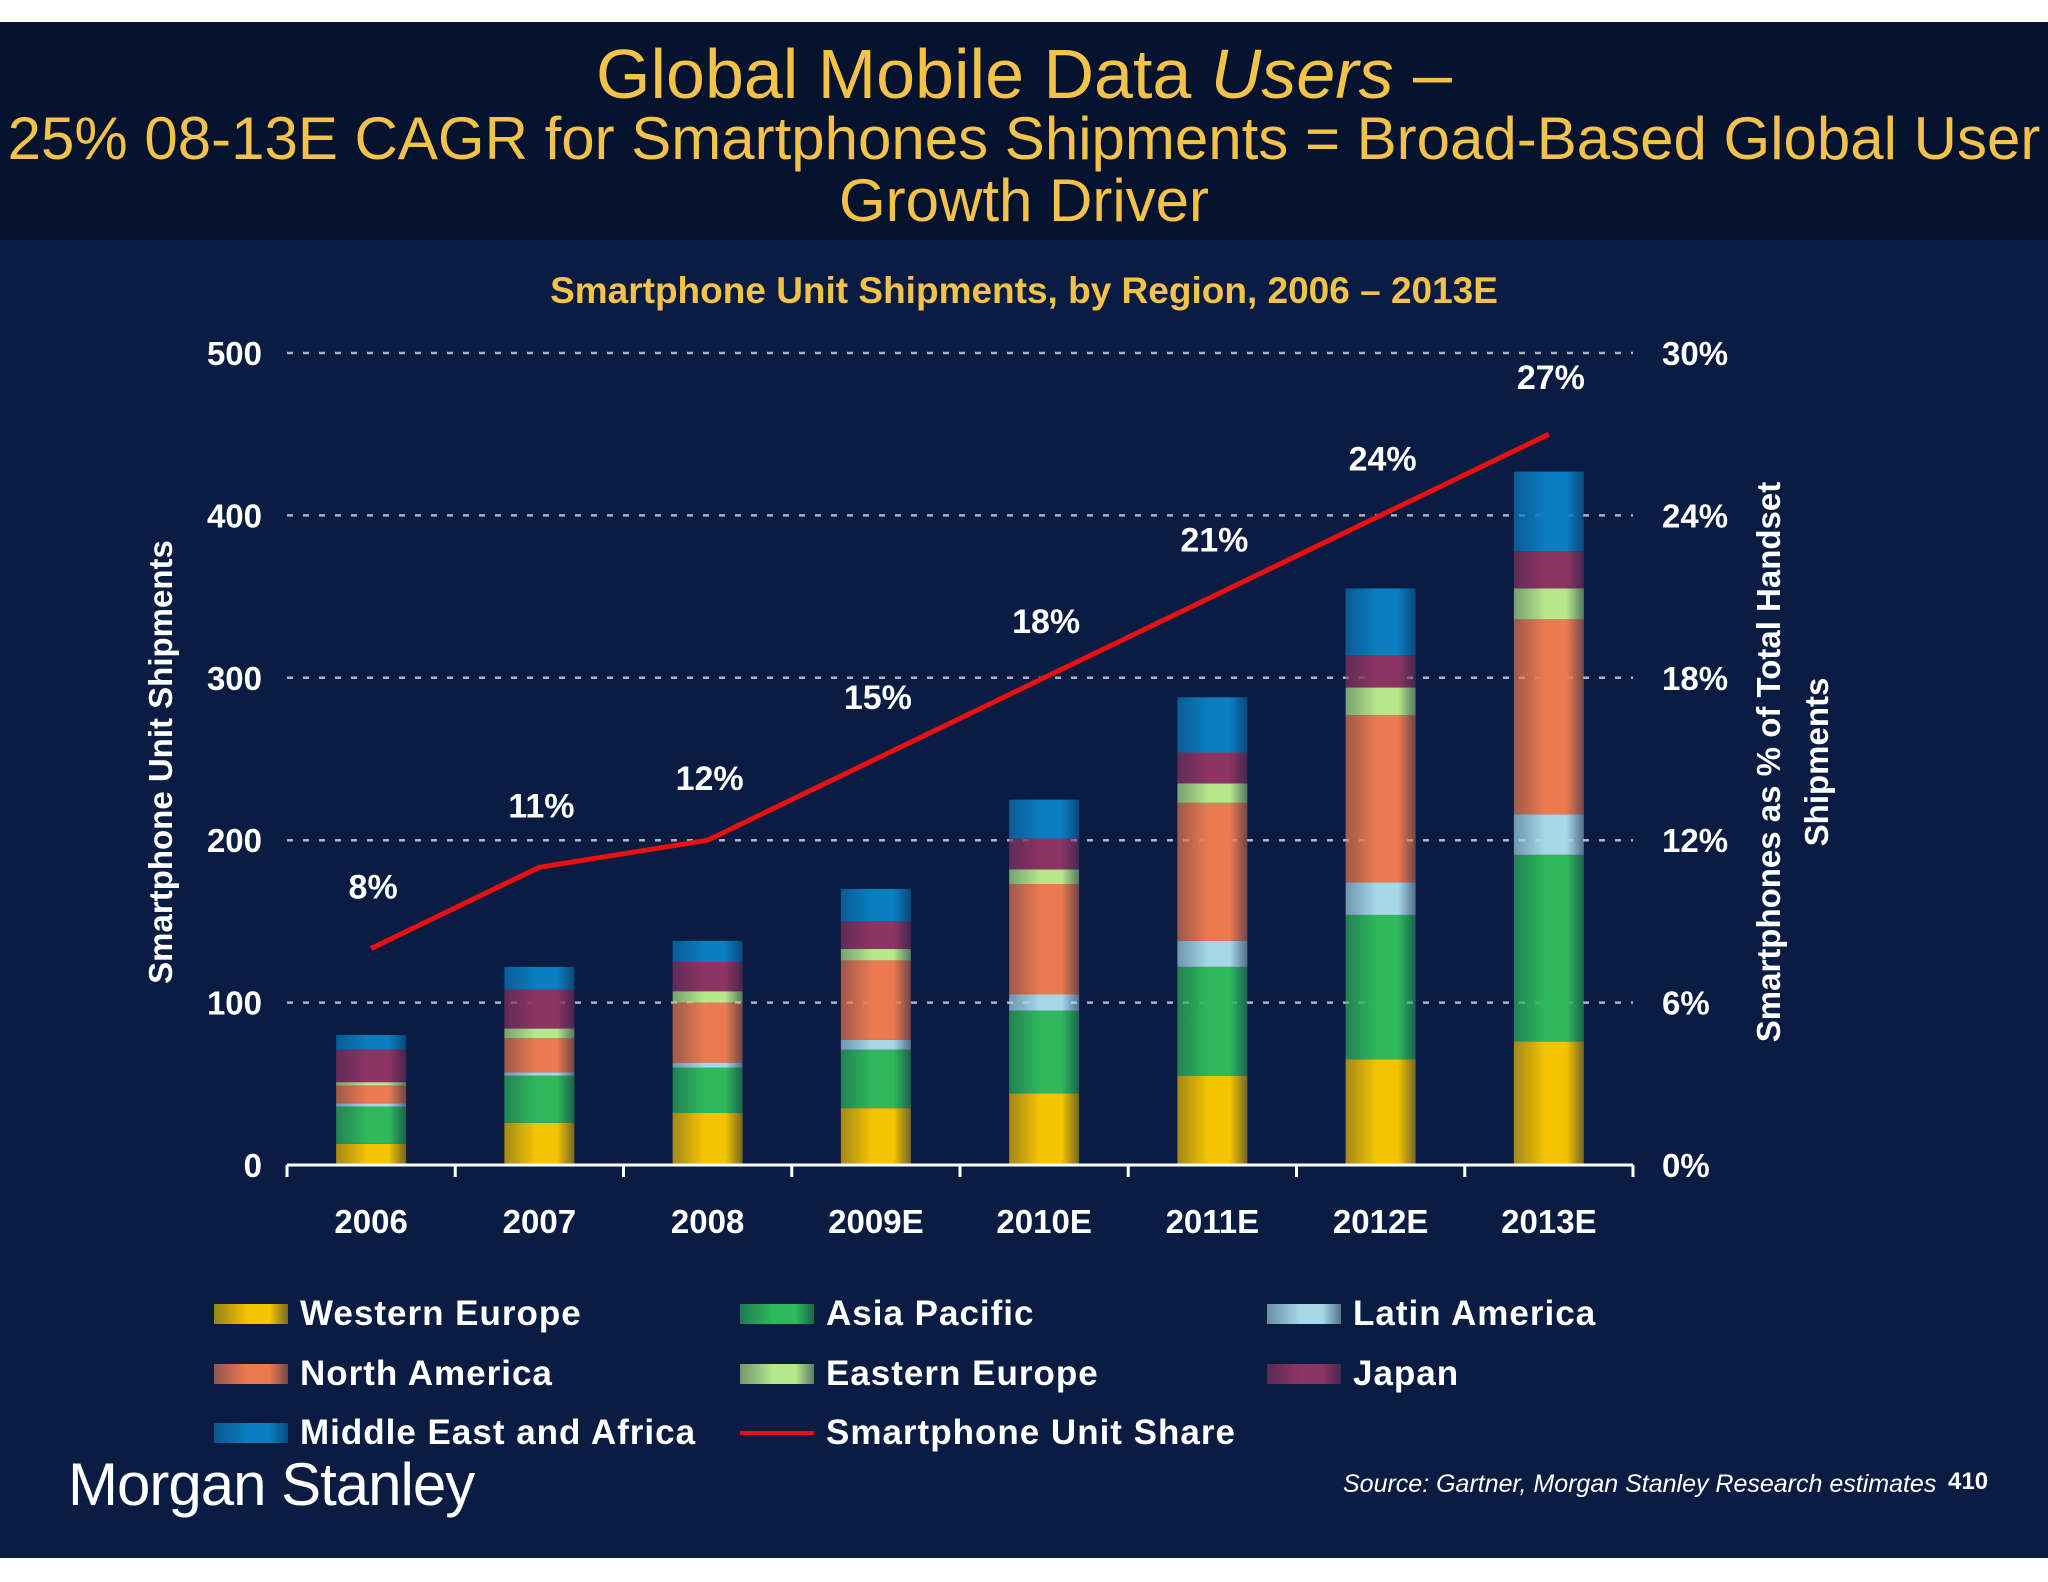 The height and width of the screenshot is (1582, 2048). What do you see at coordinates (1695, 678) in the screenshot?
I see `y2-tick-label: 18%` at bounding box center [1695, 678].